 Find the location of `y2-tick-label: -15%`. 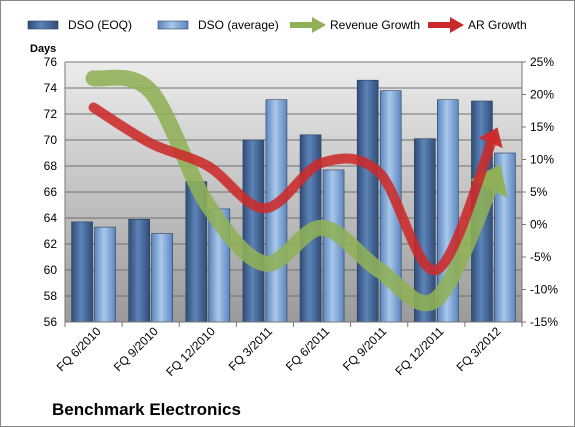

y2-tick-label: -15% is located at coordinates (544, 322).